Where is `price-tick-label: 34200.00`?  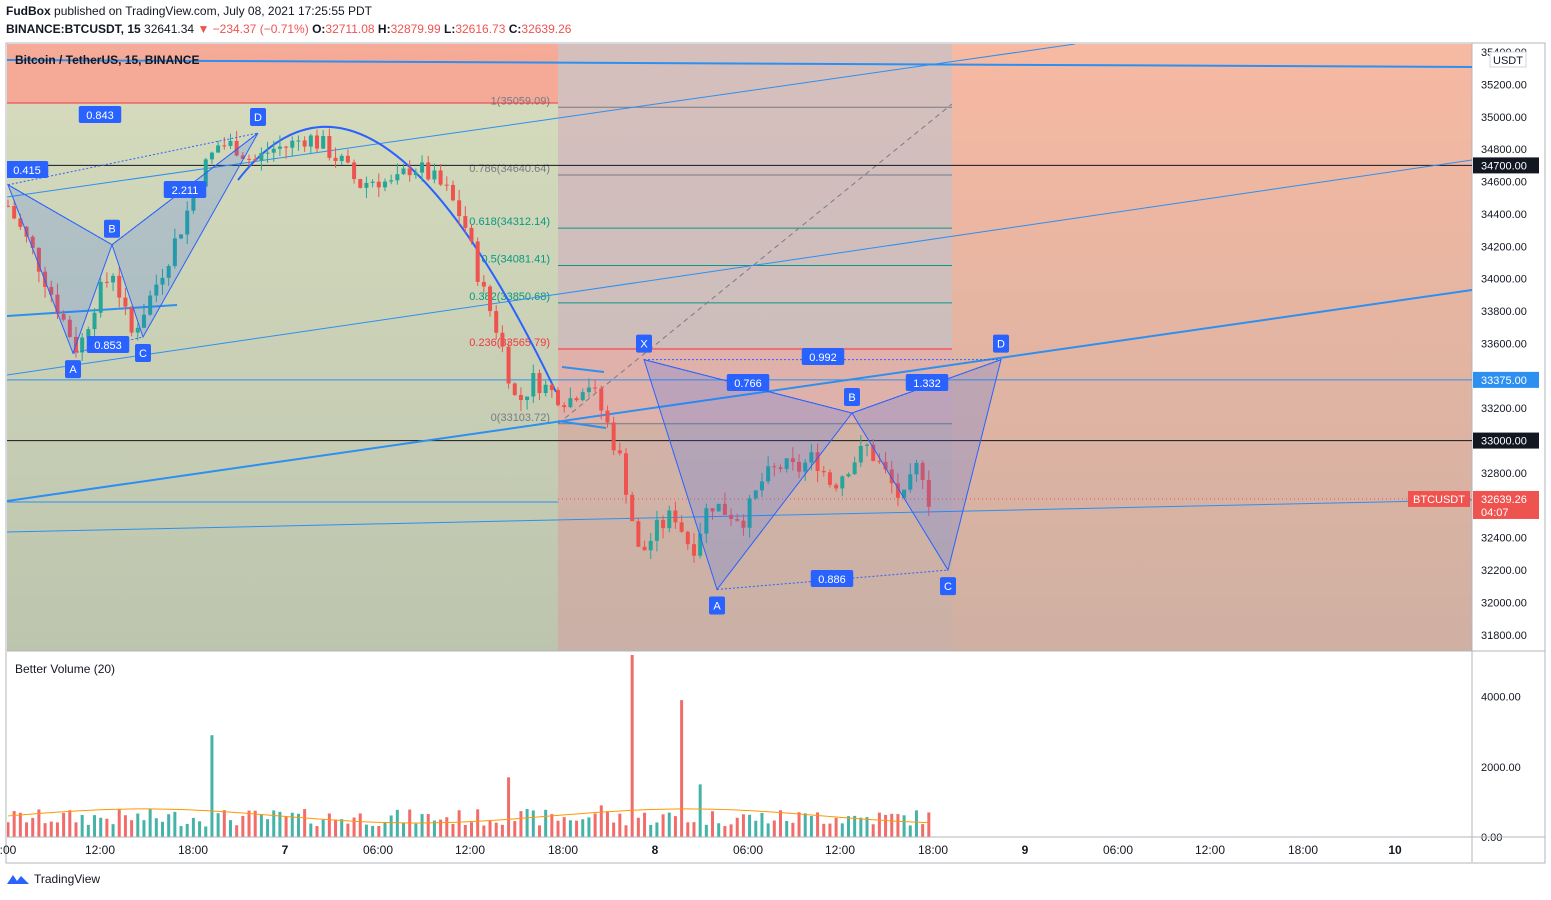 price-tick-label: 34200.00 is located at coordinates (1504, 247).